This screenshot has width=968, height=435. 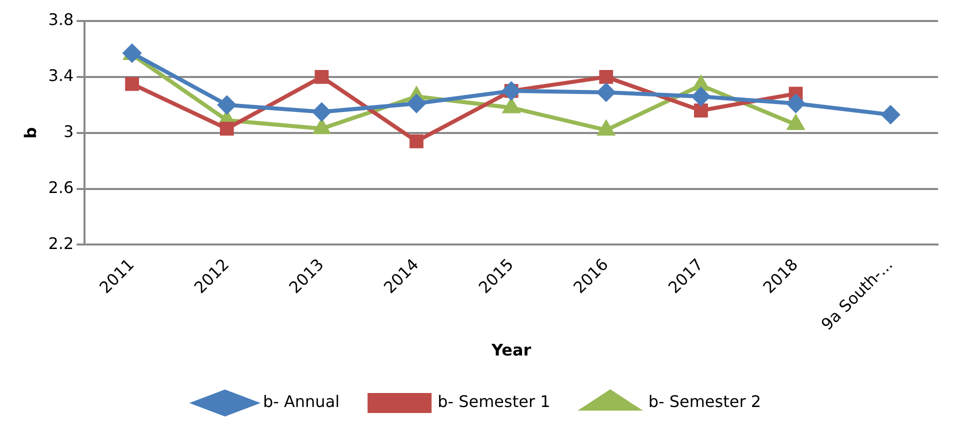 What do you see at coordinates (61, 20) in the screenshot?
I see `y-tick-label: 3.8` at bounding box center [61, 20].